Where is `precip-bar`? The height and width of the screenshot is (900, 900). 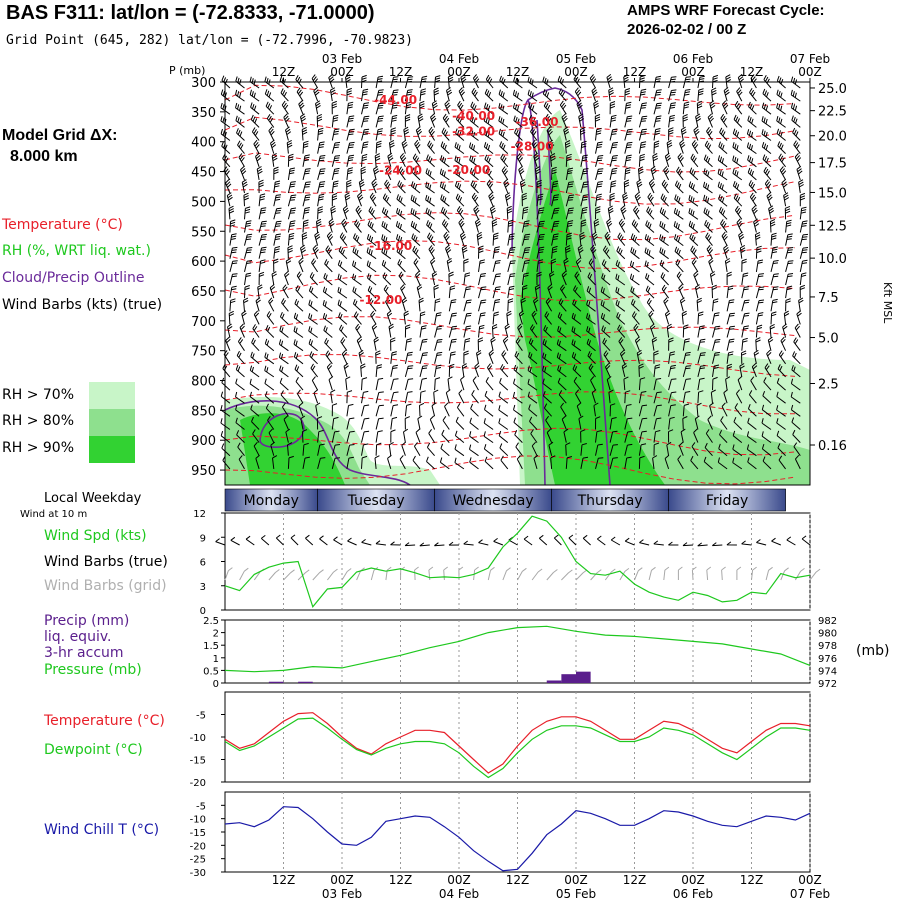
precip-bar is located at coordinates (568, 678).